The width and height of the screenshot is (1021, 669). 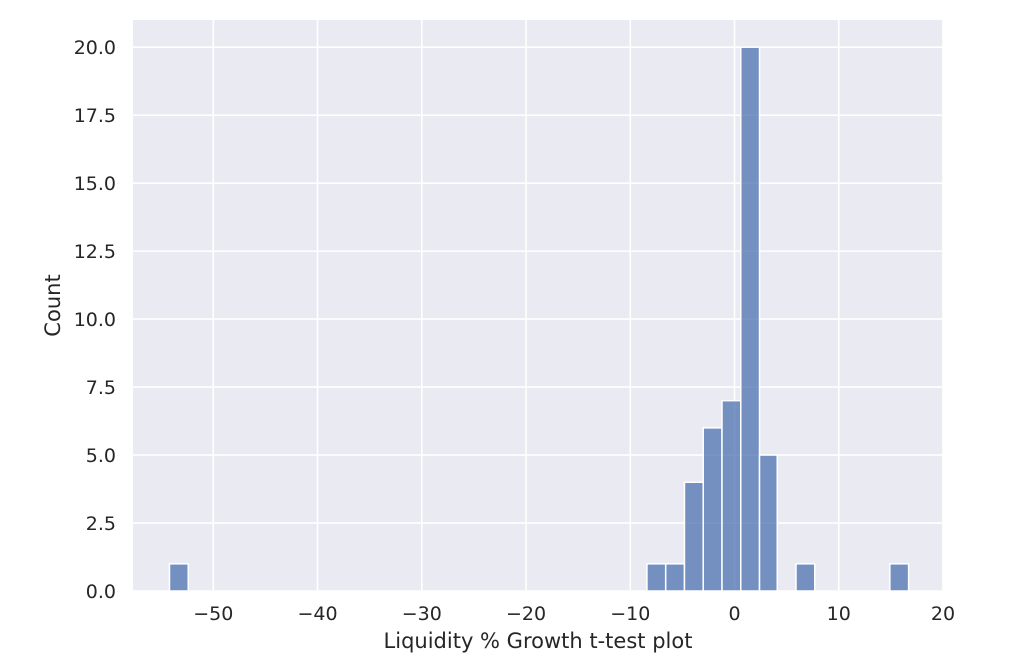 What do you see at coordinates (95, 48) in the screenshot?
I see `y-tick-label: 20.0` at bounding box center [95, 48].